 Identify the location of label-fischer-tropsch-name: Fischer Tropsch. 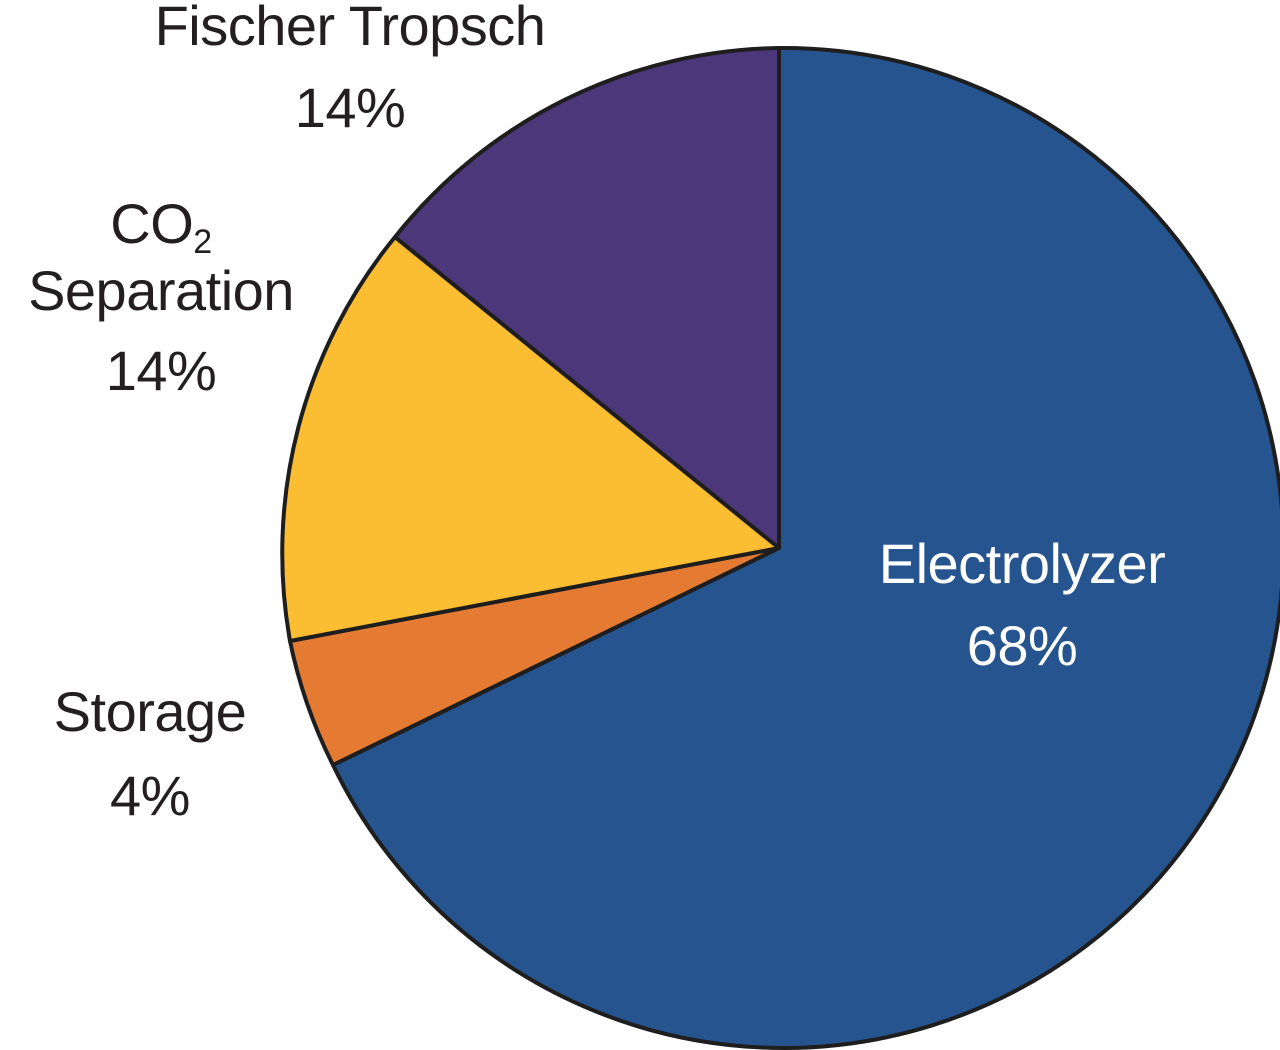
(350, 28).